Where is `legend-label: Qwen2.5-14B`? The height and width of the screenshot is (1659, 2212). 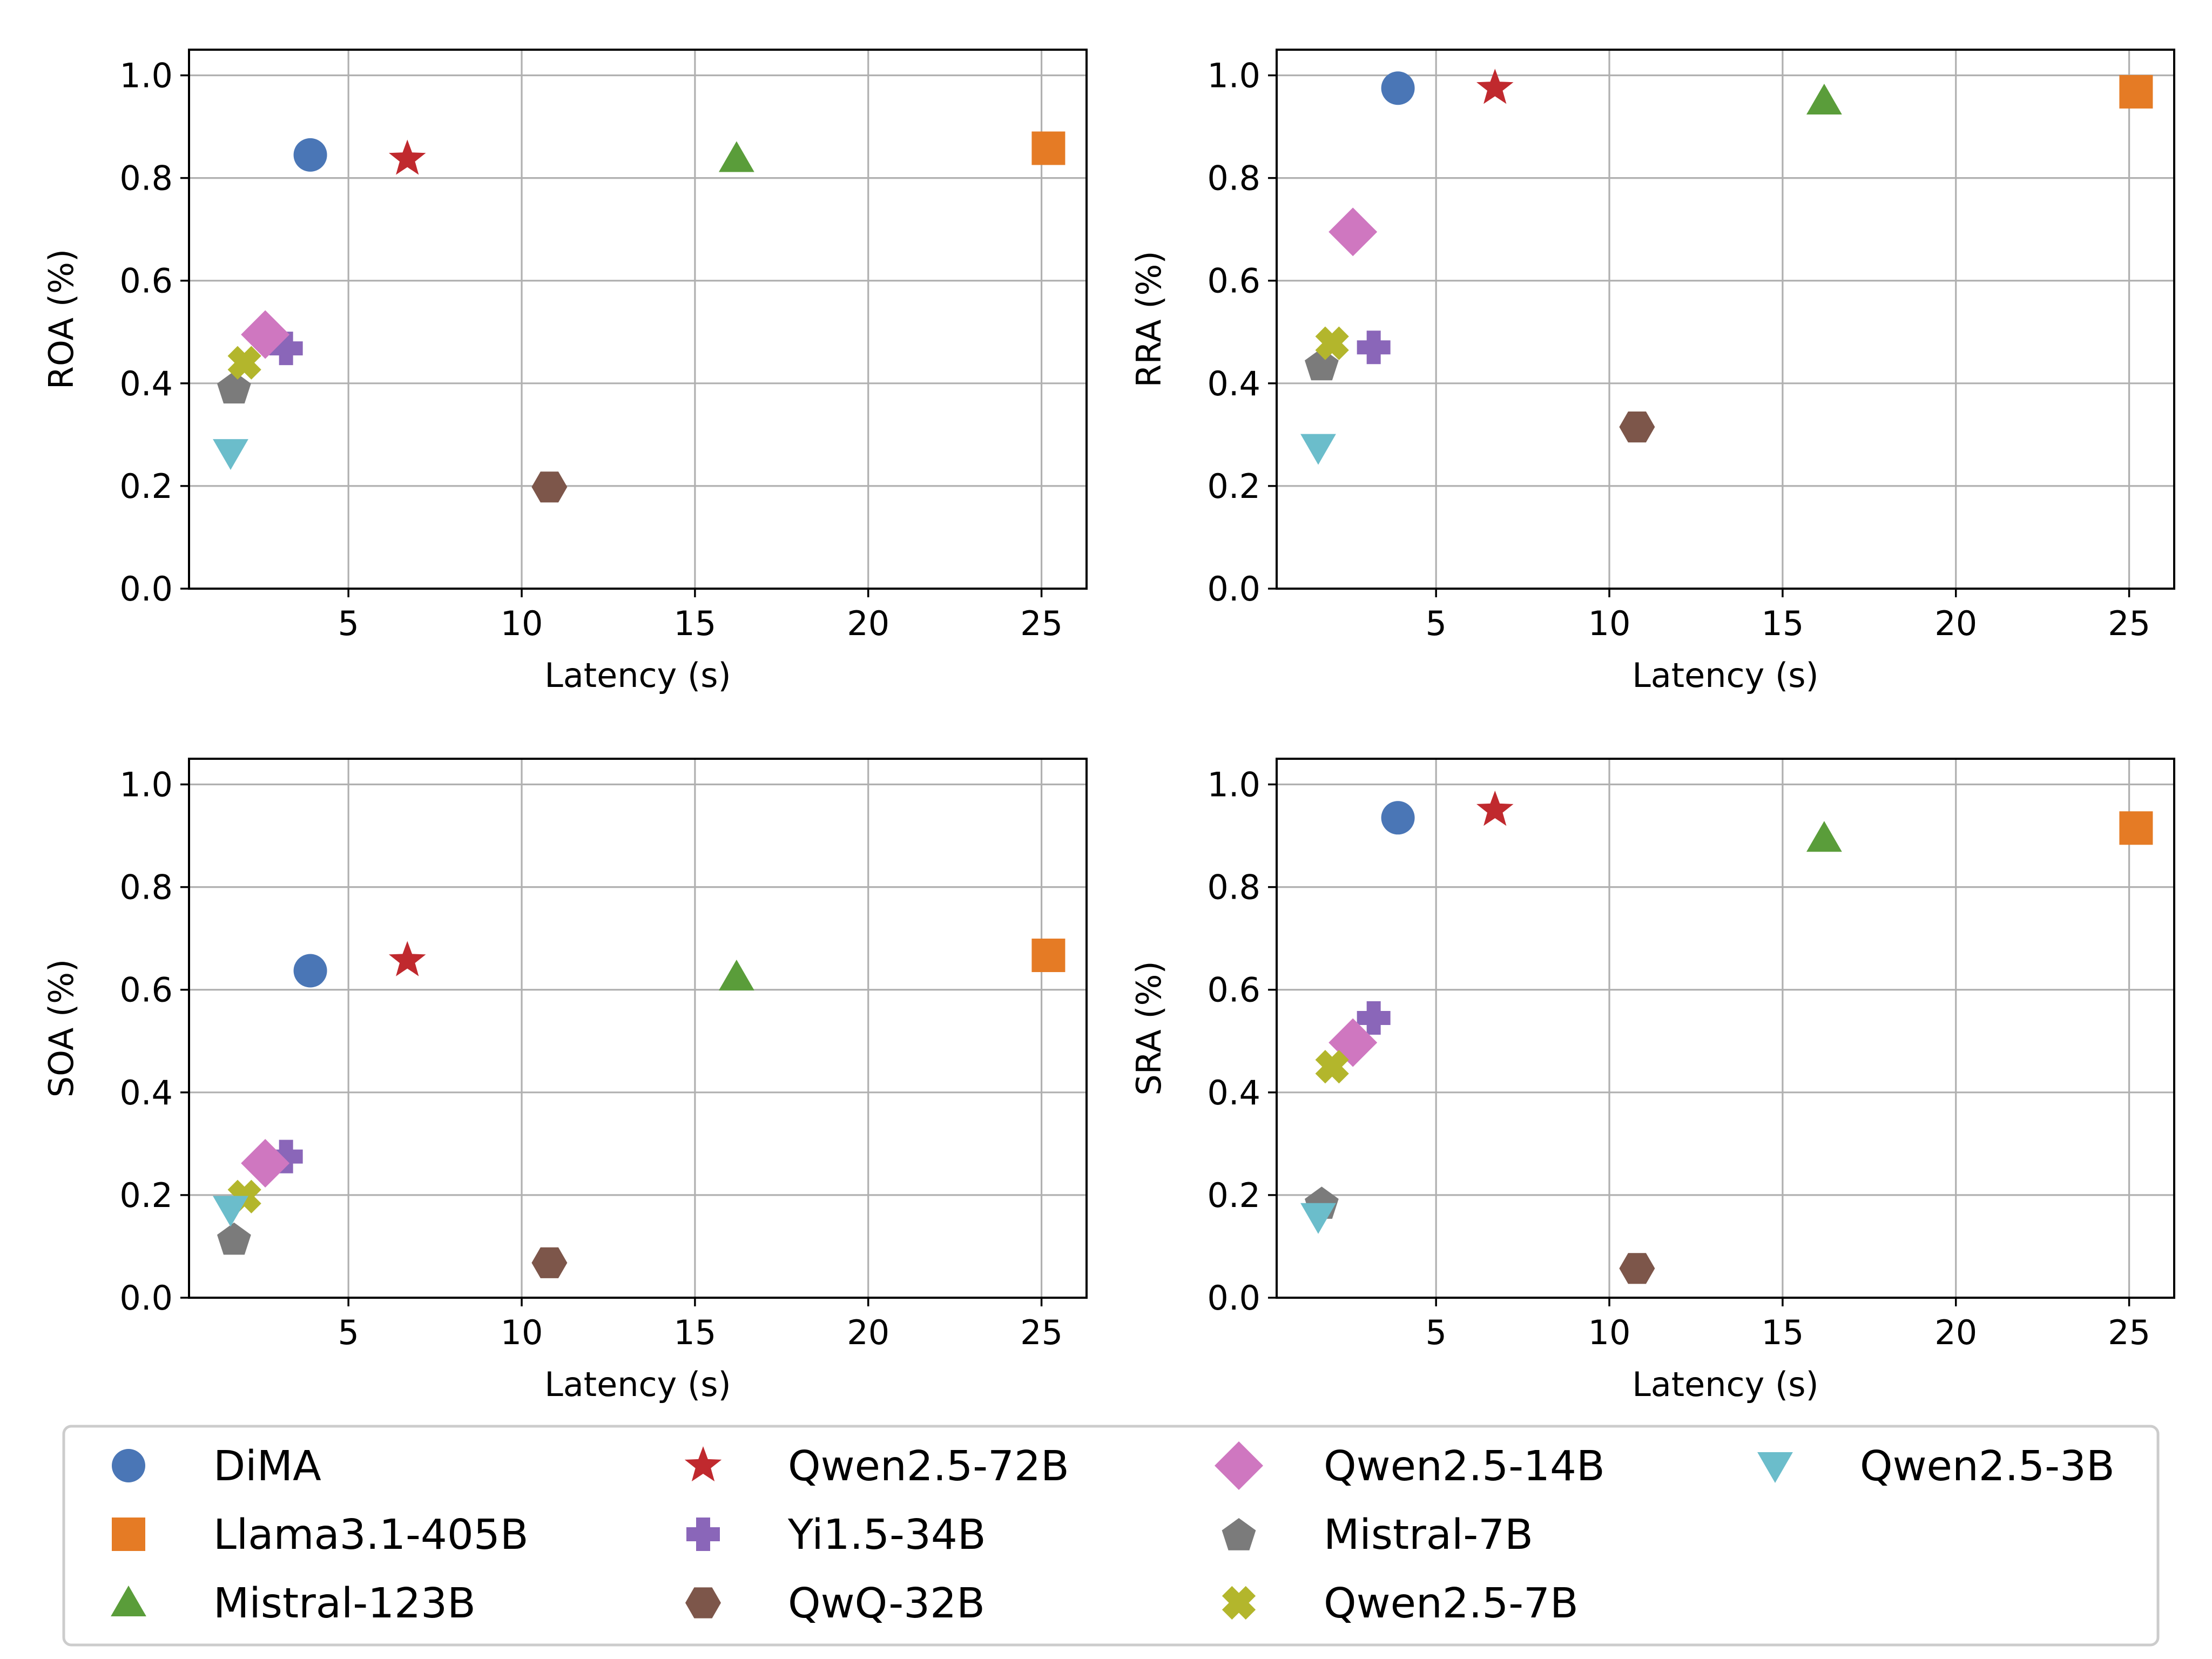
legend-label: Qwen2.5-14B is located at coordinates (1464, 1466).